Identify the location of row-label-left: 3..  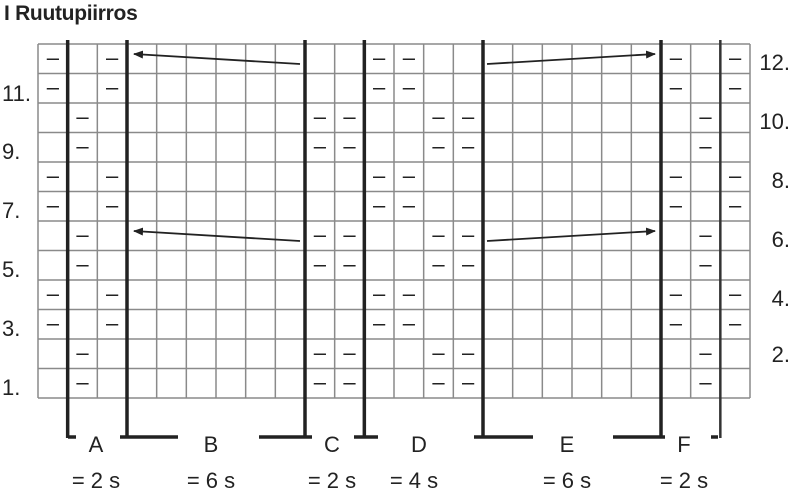
(11, 328).